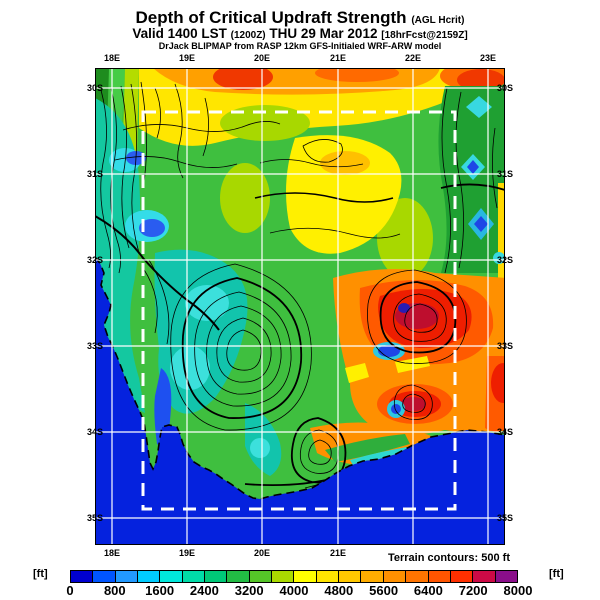 The image size is (600, 600). I want to click on valid-date: THU 29 Mar 2012, so click(323, 33).